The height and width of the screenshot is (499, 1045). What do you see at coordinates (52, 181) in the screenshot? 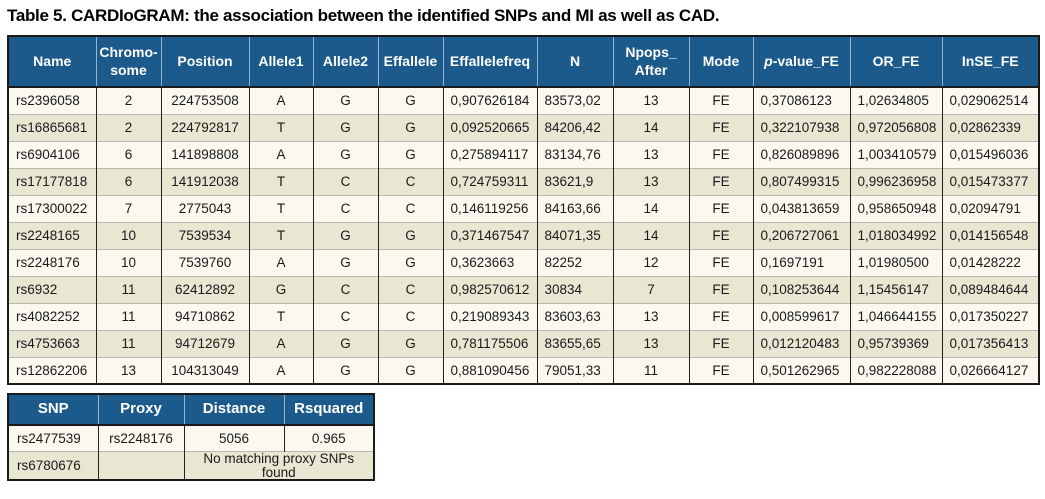
I see `table-cell: rs17177818` at bounding box center [52, 181].